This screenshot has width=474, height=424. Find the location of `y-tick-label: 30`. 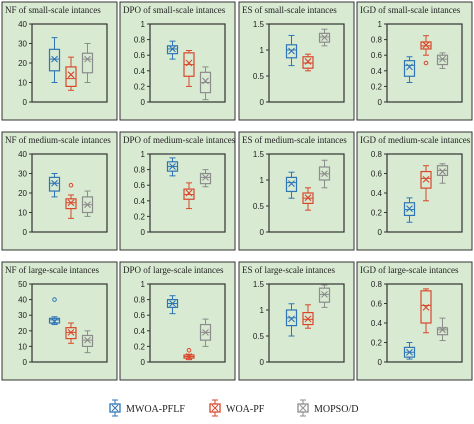

y-tick-label: 30 is located at coordinates (22, 44).